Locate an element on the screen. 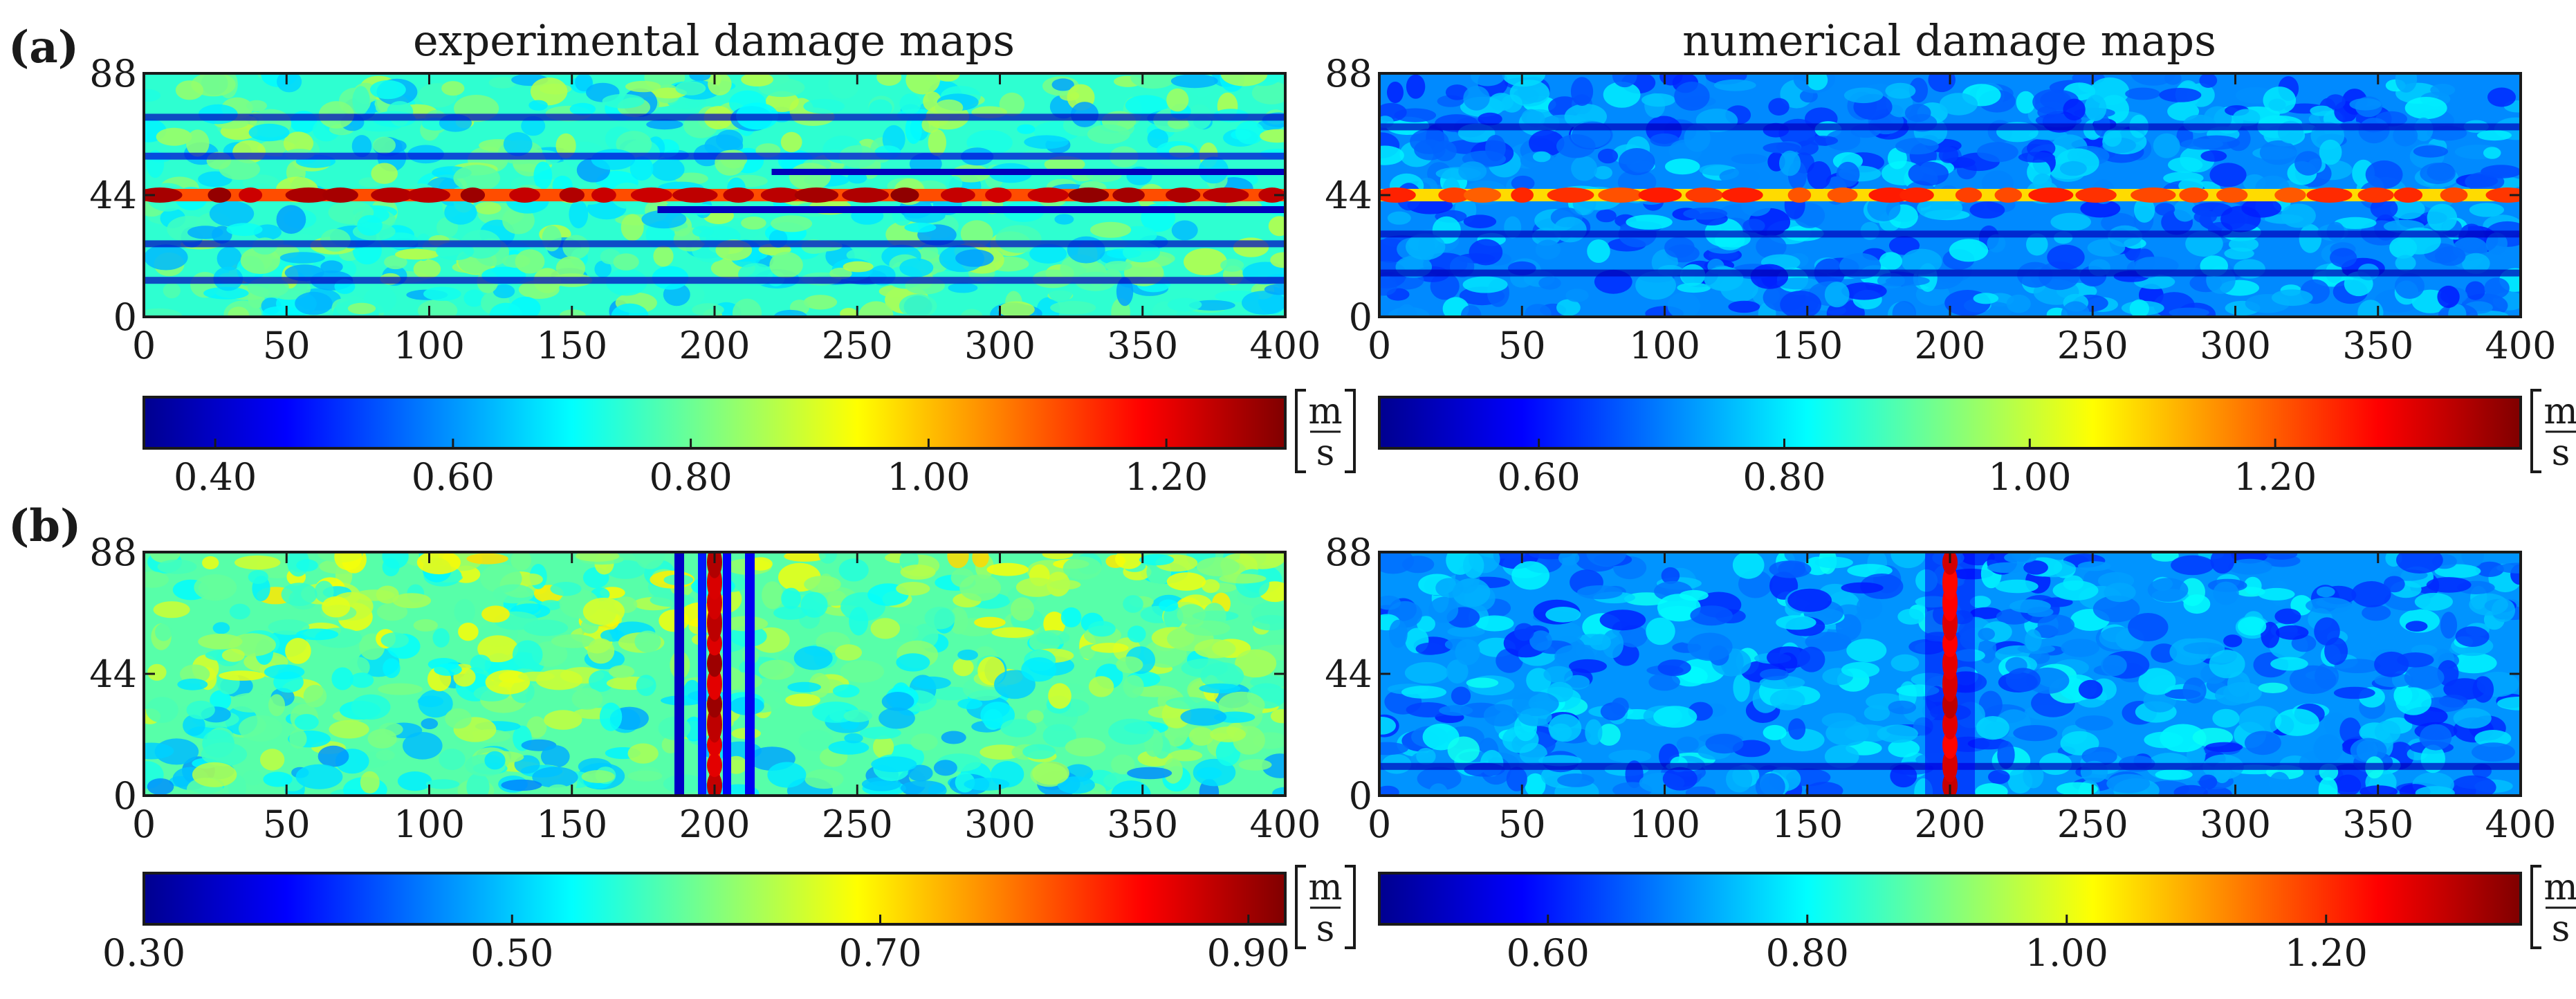 The width and height of the screenshot is (2576, 999). colorbar-tick-label: 1.00 is located at coordinates (928, 477).